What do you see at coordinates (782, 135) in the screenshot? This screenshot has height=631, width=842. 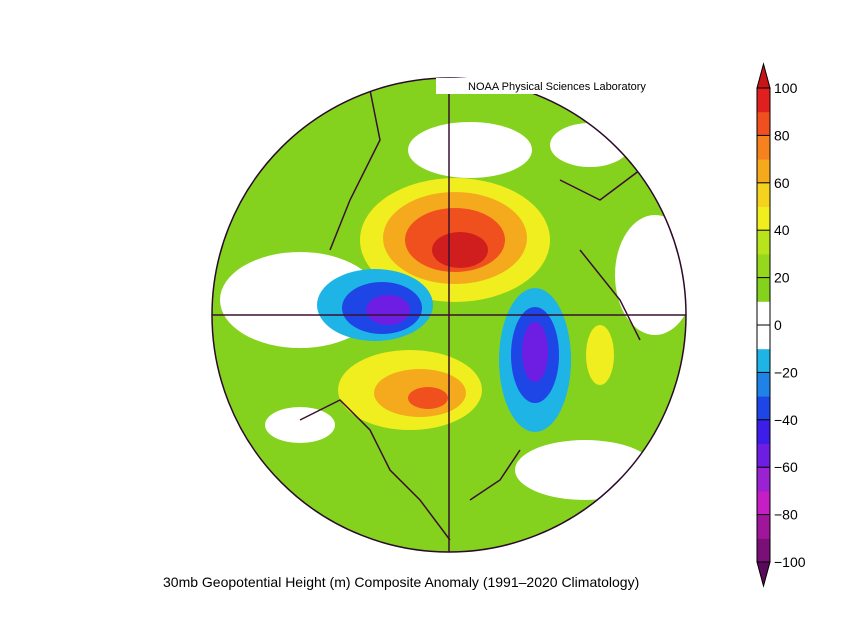 I see `tick-label: 80` at bounding box center [782, 135].